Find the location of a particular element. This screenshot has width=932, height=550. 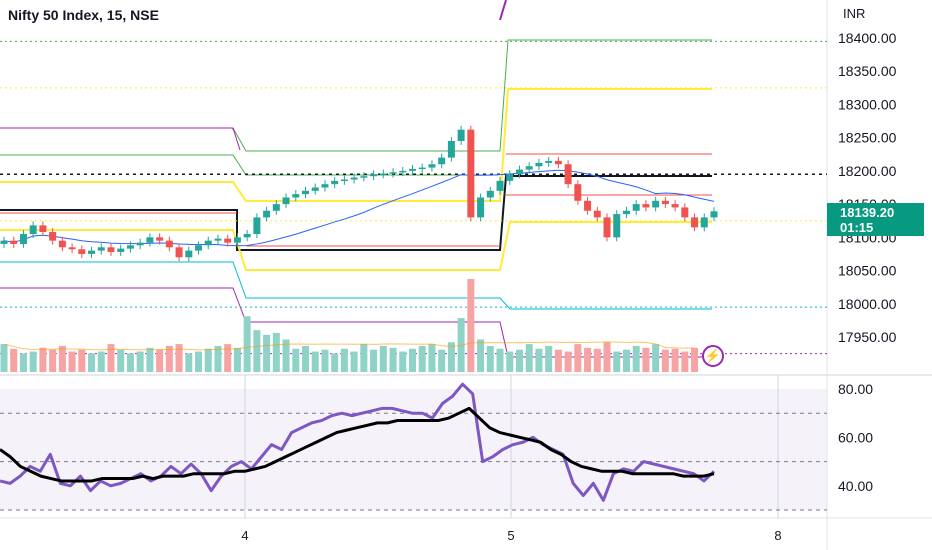

price-tick-label: 18350.00 is located at coordinates (867, 71).